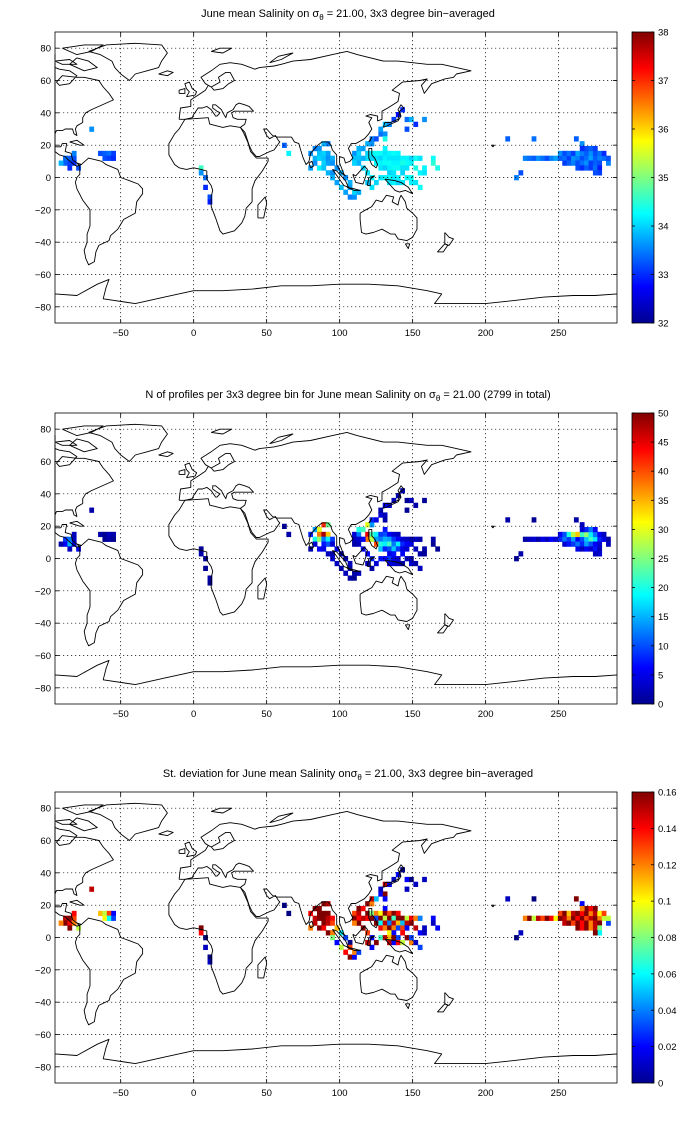  Describe the element at coordinates (413, 1093) in the screenshot. I see `x-tick-label: 150` at that location.